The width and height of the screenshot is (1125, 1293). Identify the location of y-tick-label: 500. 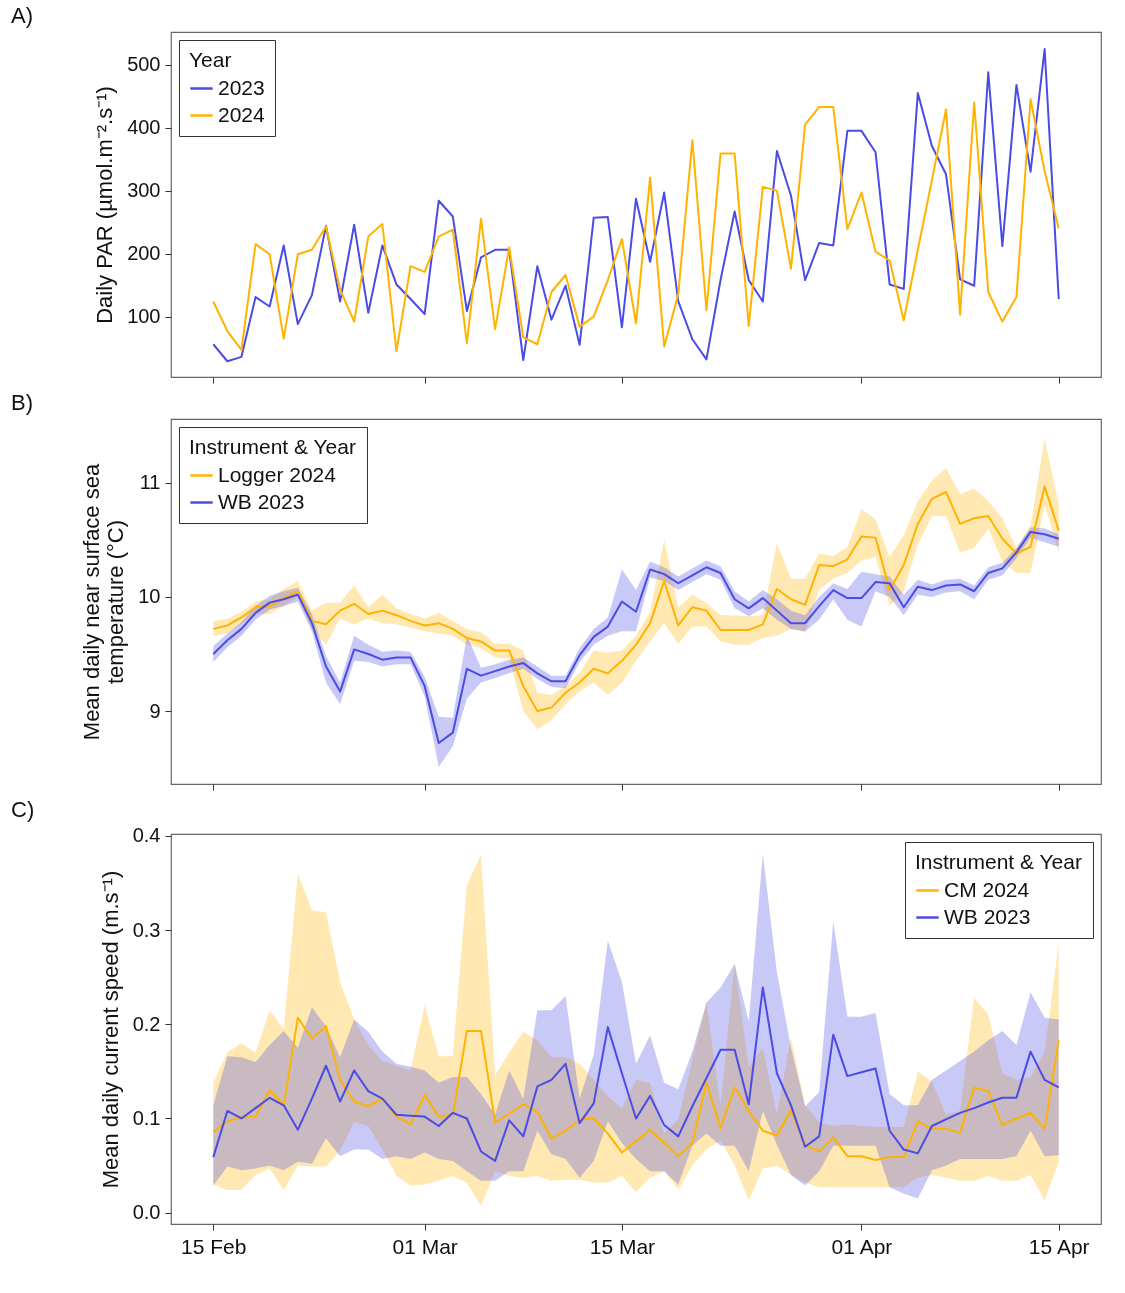
(144, 64).